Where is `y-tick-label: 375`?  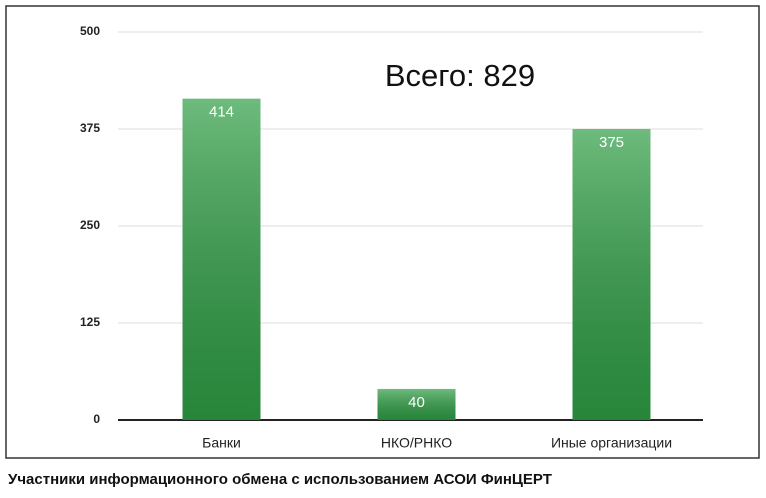 y-tick-label: 375 is located at coordinates (90, 128).